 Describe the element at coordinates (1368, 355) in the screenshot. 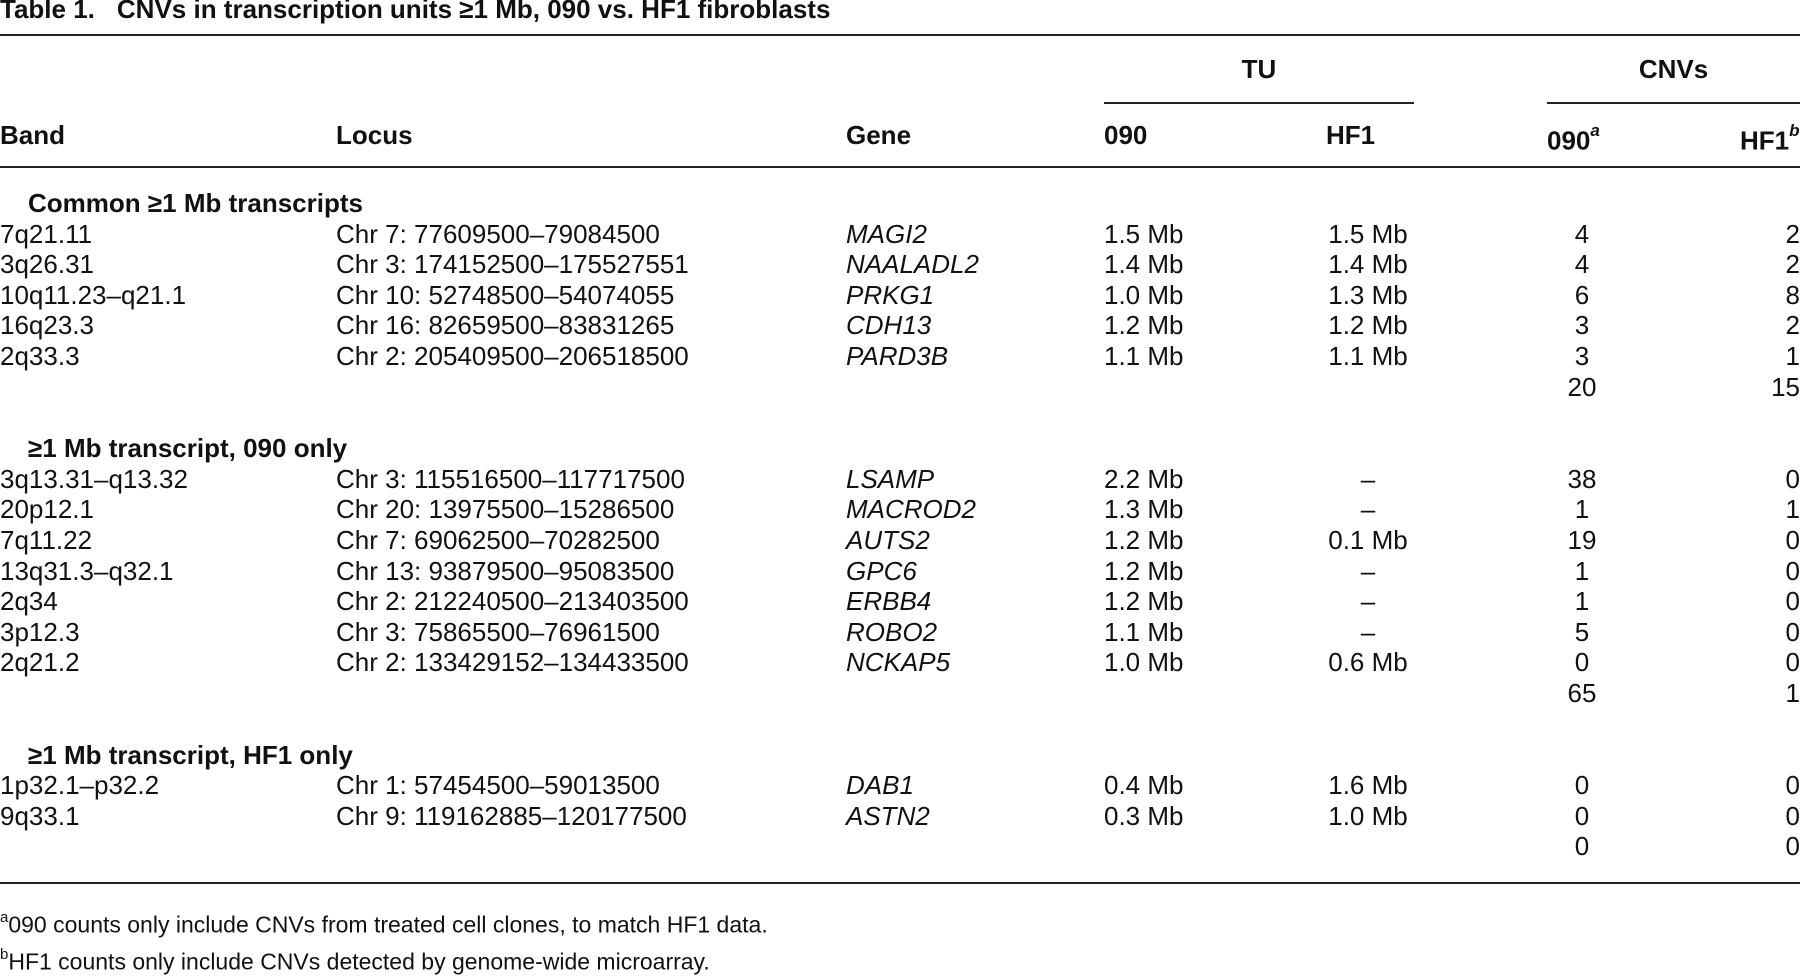

I see `cell-tu-hf1: 1.1 Mb` at that location.